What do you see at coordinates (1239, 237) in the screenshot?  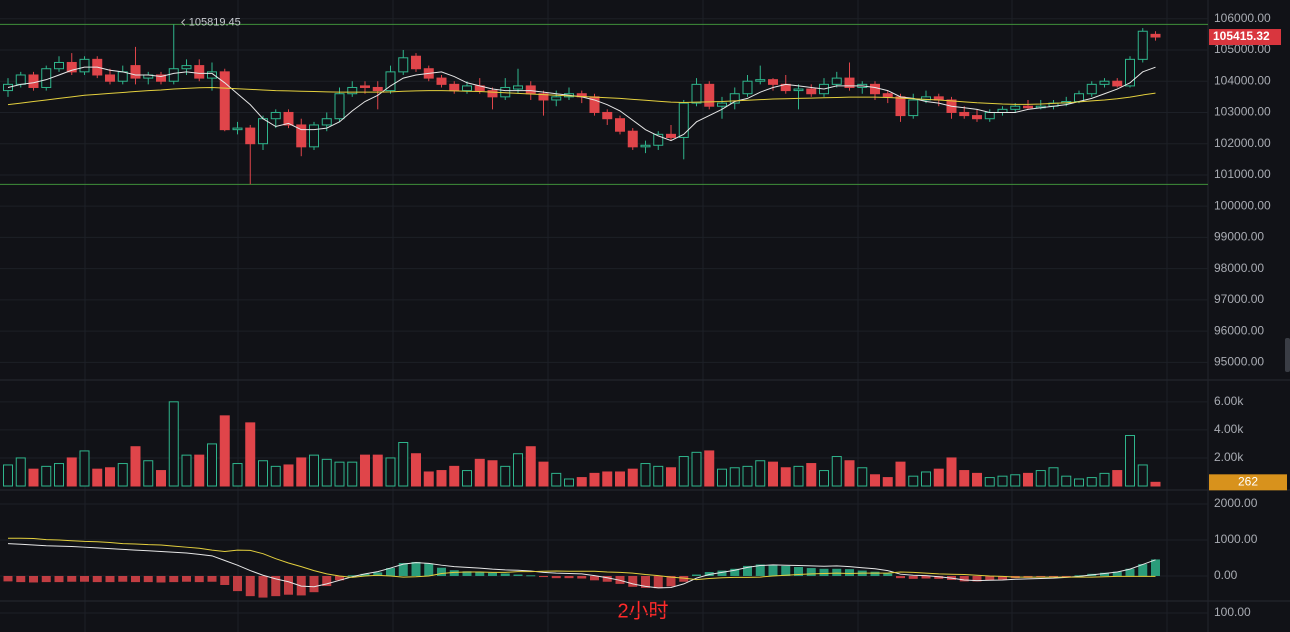 I see `y-tick-label: 99000.00` at bounding box center [1239, 237].